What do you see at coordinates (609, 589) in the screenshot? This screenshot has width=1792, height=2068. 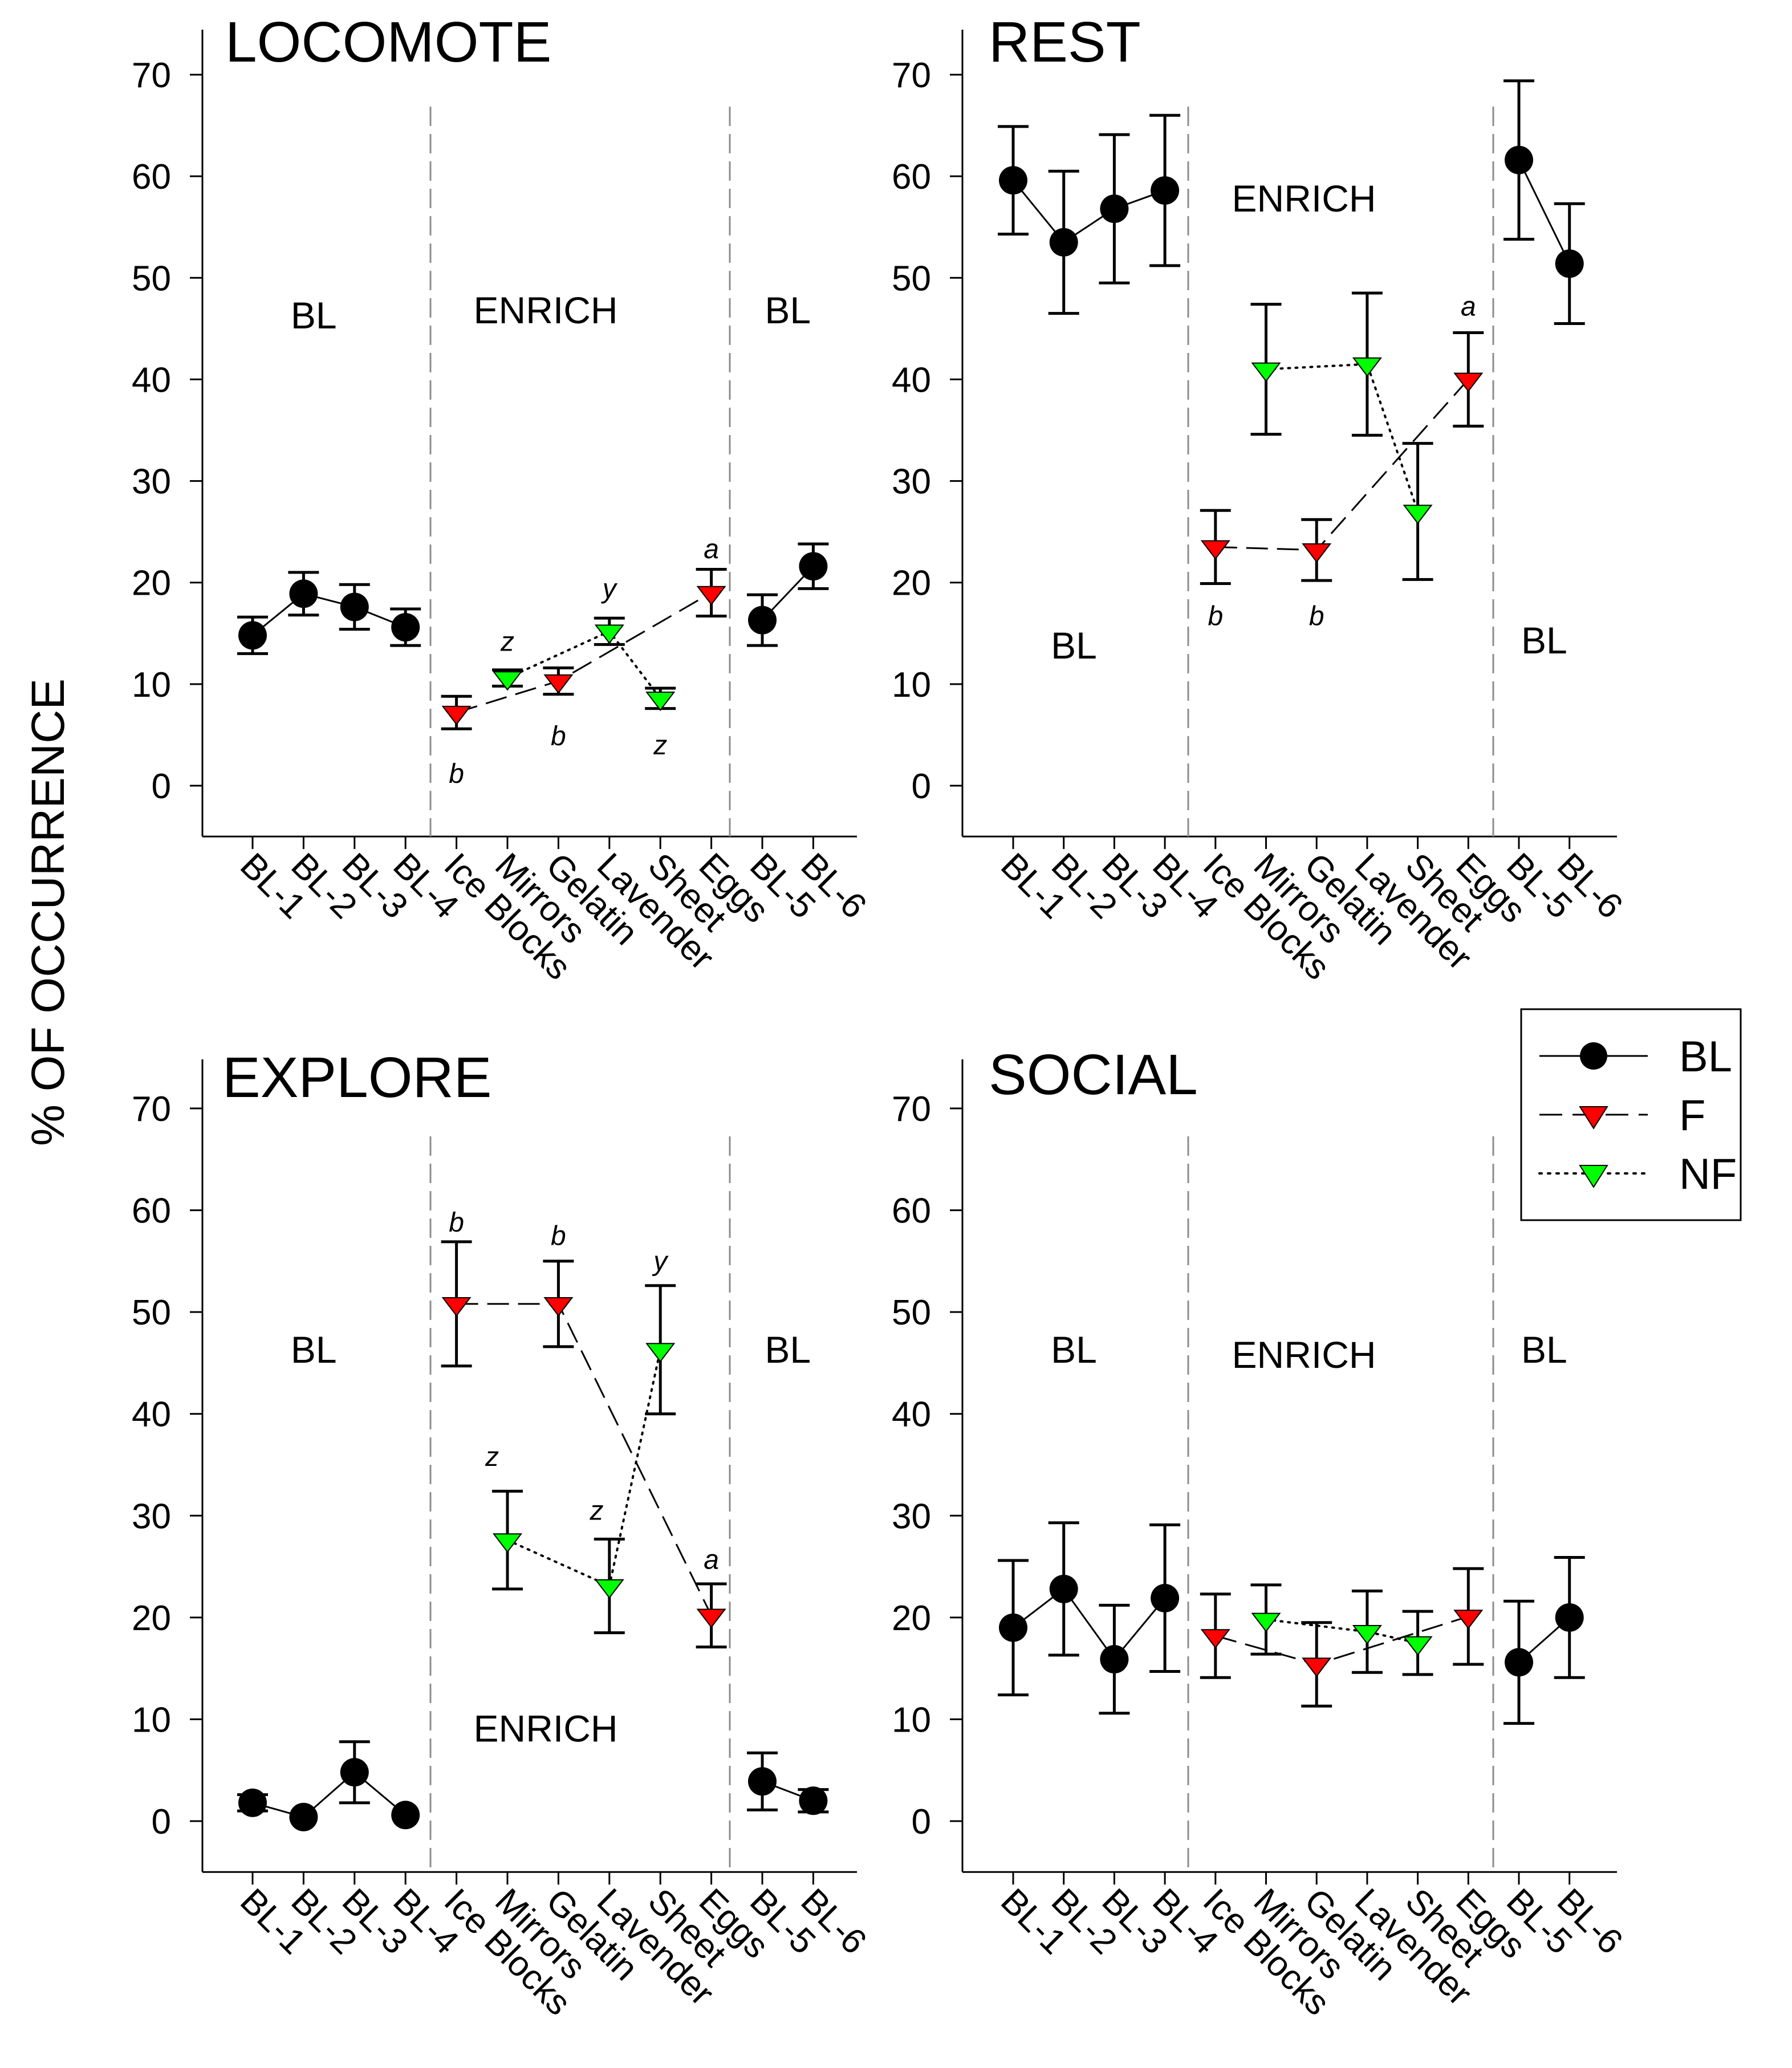 I see `significance-label: y` at bounding box center [609, 589].